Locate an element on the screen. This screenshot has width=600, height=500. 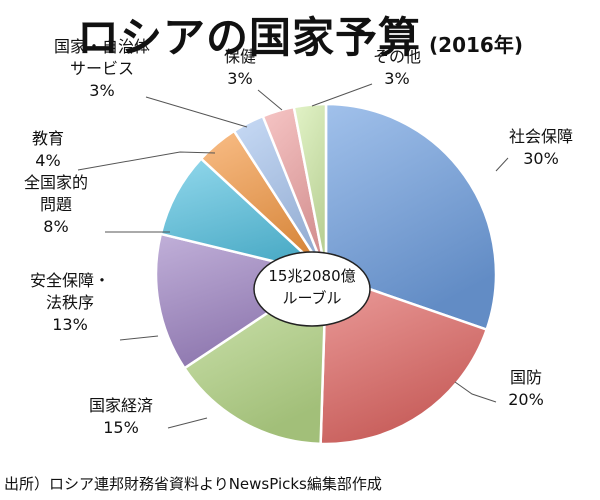
slice-value-general-state-issues: 8% is located at coordinates (55, 226).